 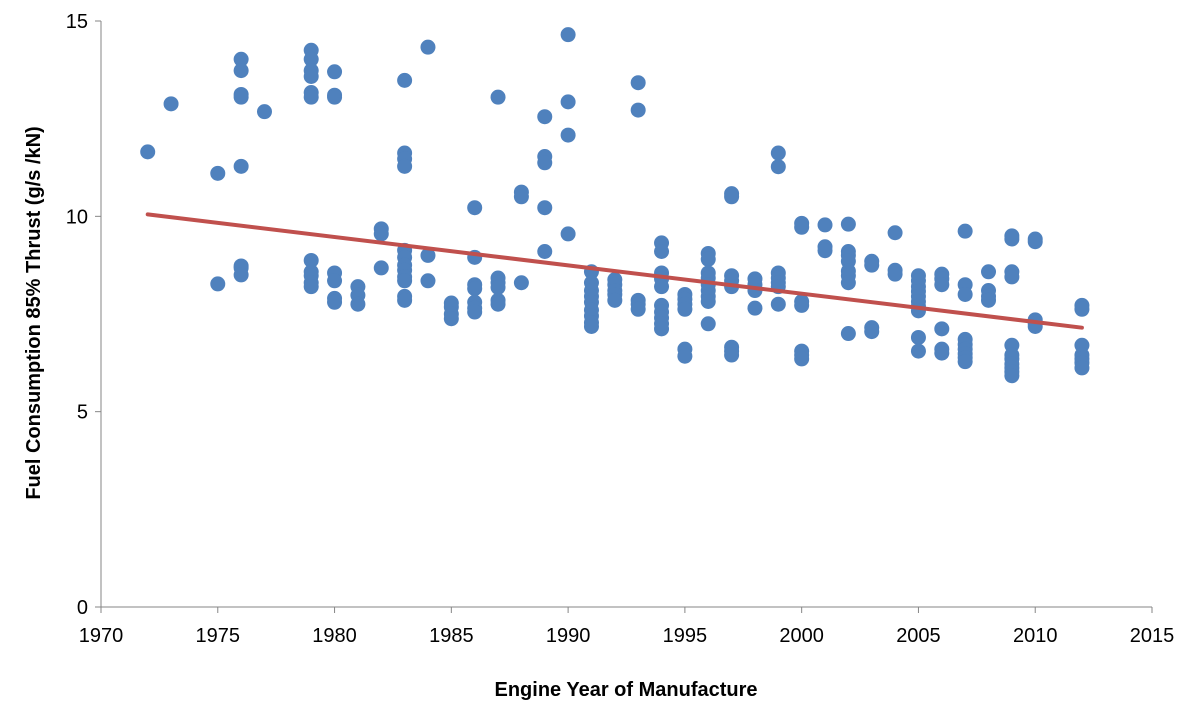 What do you see at coordinates (685, 636) in the screenshot?
I see `x-tick-label: 1995` at bounding box center [685, 636].